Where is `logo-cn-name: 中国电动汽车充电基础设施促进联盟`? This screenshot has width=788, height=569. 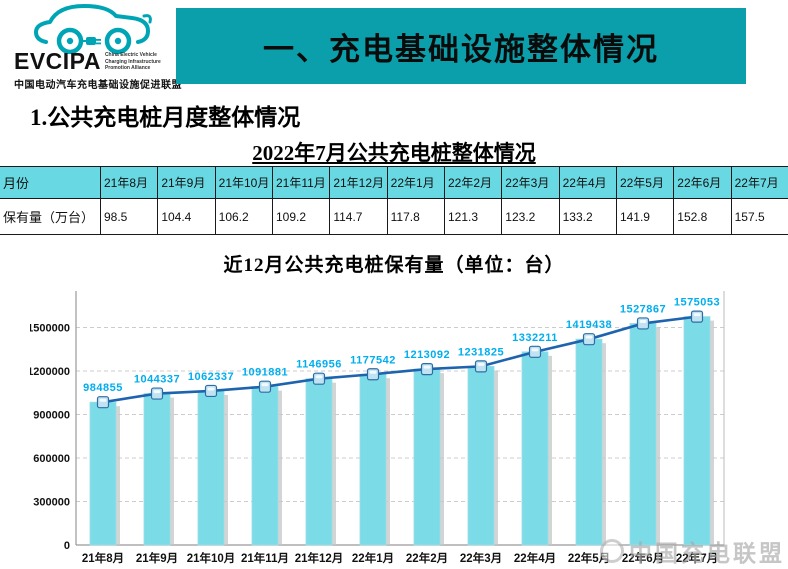
logo-cn-name: 中国电动汽车充电基础设施促进联盟 is located at coordinates (98, 85).